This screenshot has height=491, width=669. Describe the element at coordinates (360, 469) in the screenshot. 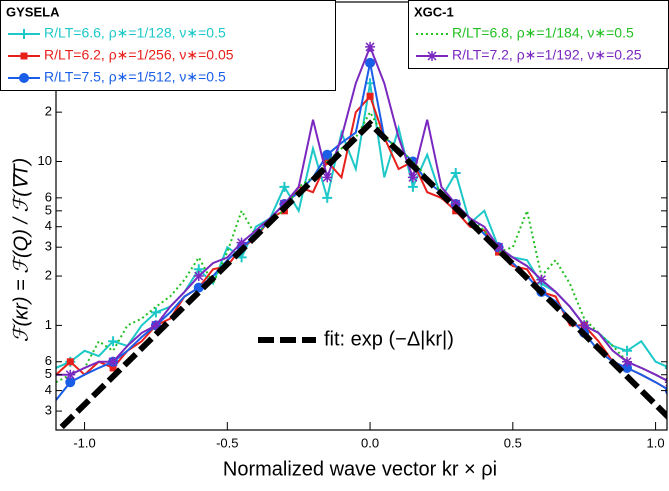

I see `x-axis-label: Normalized wave vector kr × ρi` at that location.